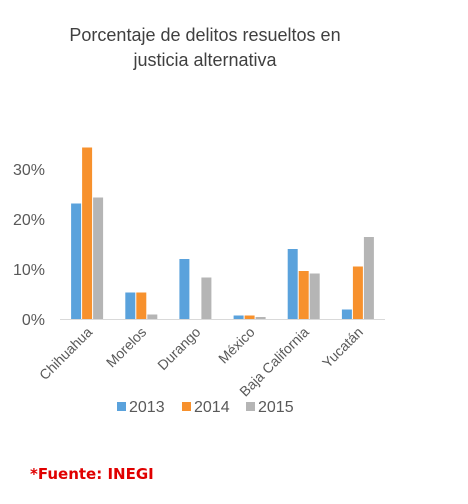 The image size is (468, 504). What do you see at coordinates (236, 345) in the screenshot?
I see `x-tick-label: México` at bounding box center [236, 345].